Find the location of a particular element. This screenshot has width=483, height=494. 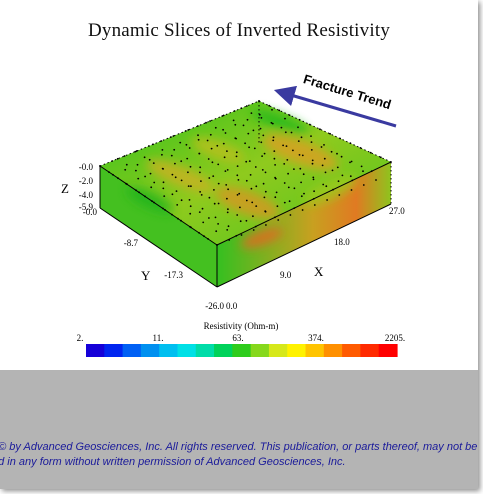

fracture-trend-label: Fracture Trend is located at coordinates (347, 91).